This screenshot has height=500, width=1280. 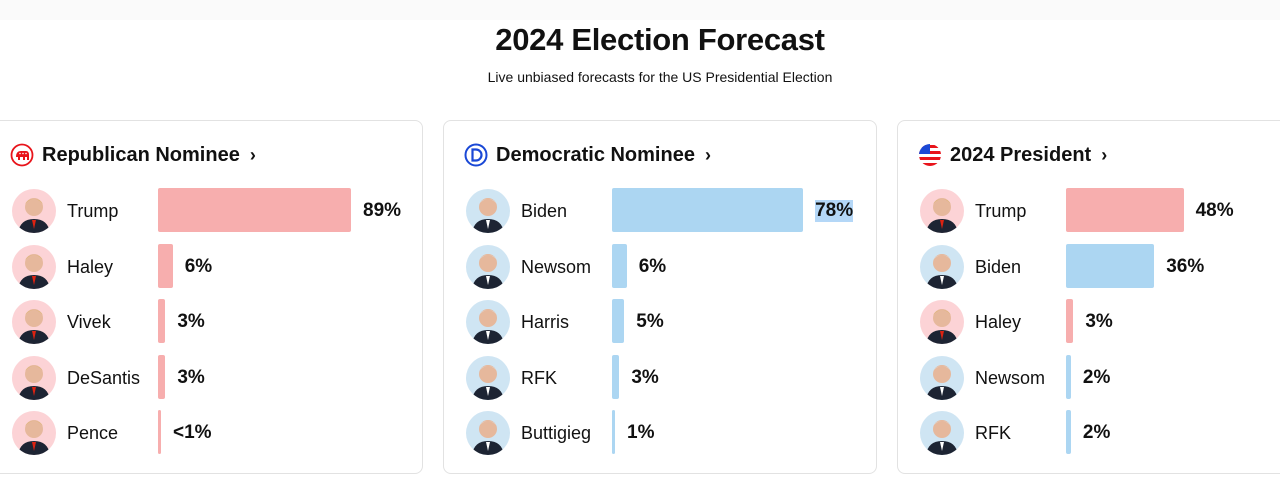 I want to click on candidate-row: Haley 3%, so click(x=1089, y=322).